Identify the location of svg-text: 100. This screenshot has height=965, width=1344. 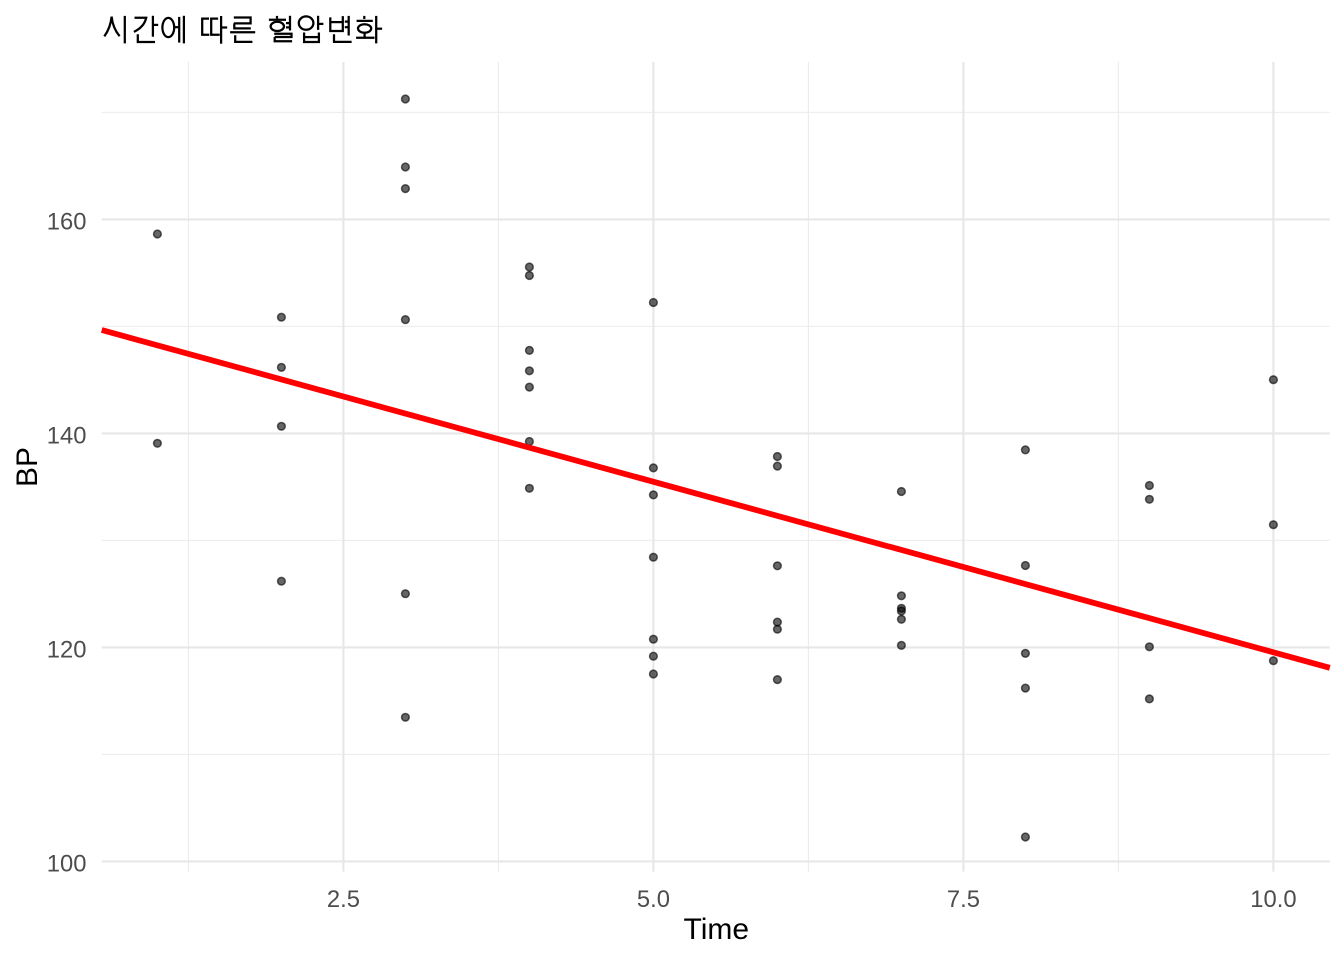
(67, 864).